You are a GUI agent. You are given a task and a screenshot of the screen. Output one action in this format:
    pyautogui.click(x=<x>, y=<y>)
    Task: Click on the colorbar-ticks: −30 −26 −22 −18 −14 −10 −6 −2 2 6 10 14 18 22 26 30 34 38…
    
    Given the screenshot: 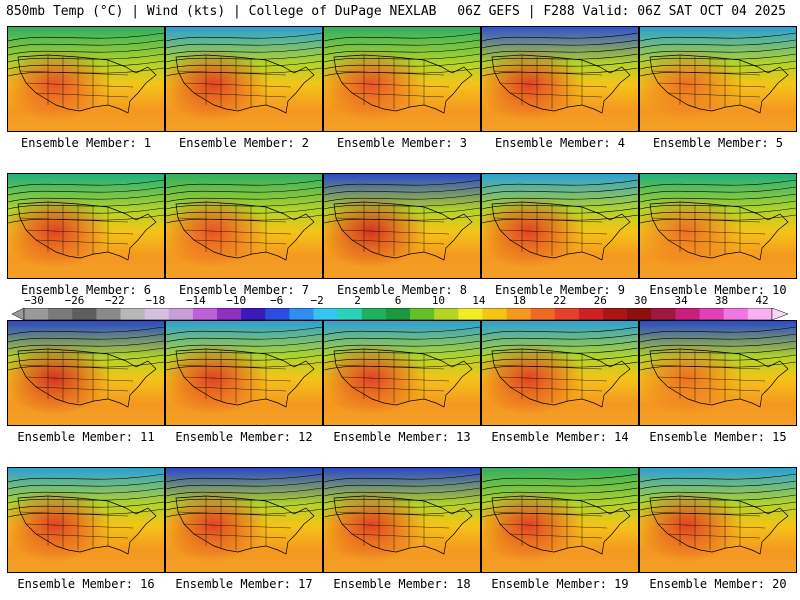 What is the action you would take?
    pyautogui.click(x=400, y=301)
    